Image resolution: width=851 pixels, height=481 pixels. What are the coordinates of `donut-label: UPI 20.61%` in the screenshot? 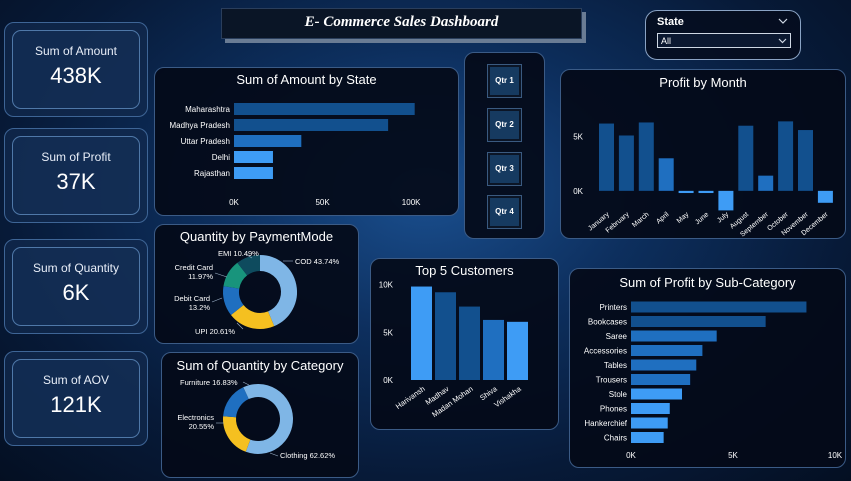 It's located at (215, 331).